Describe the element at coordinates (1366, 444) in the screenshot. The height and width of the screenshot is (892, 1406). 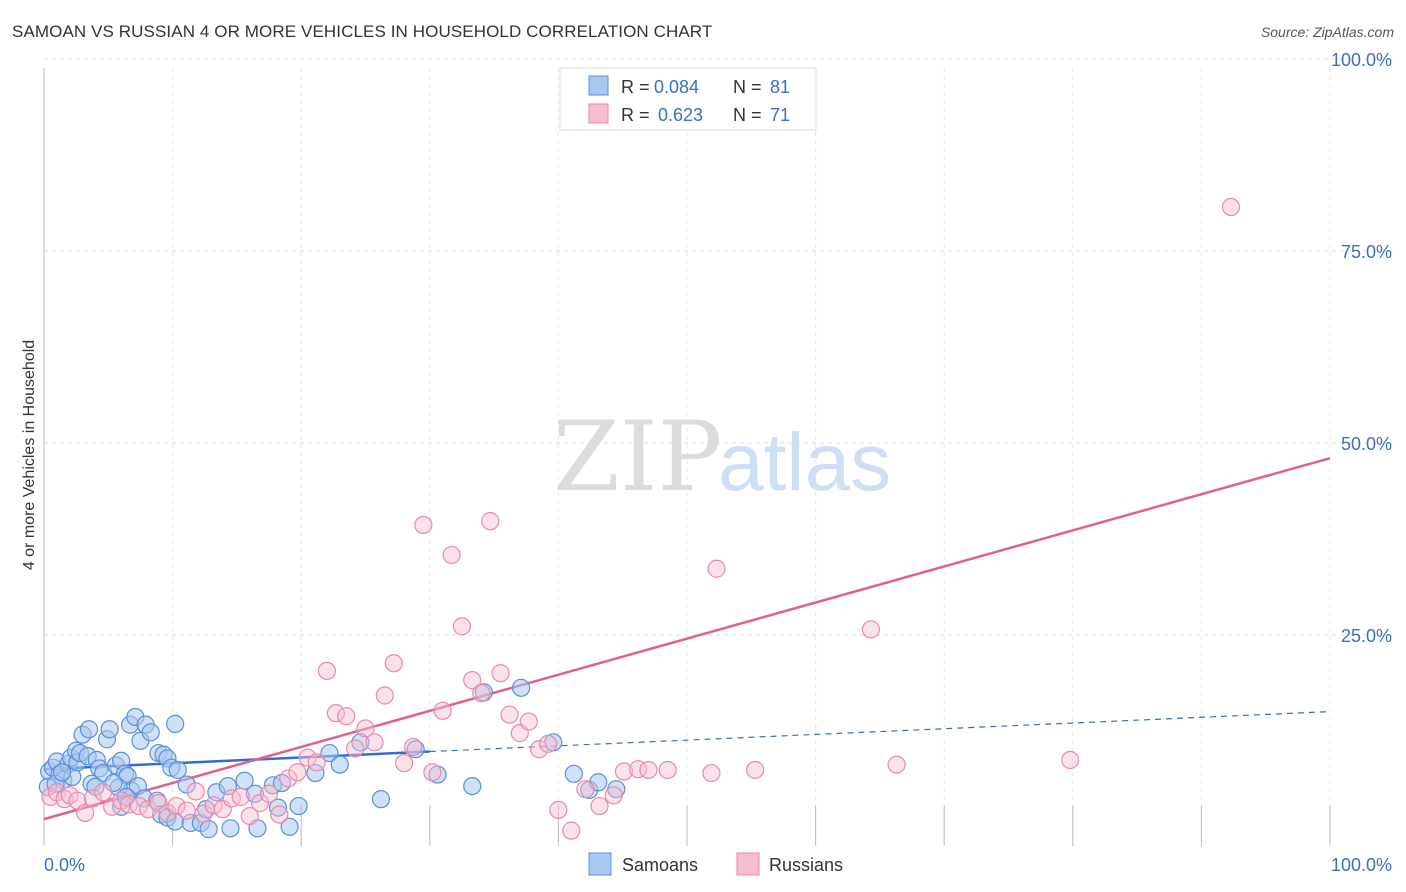
I see `y-tick-label: 50.0%` at that location.